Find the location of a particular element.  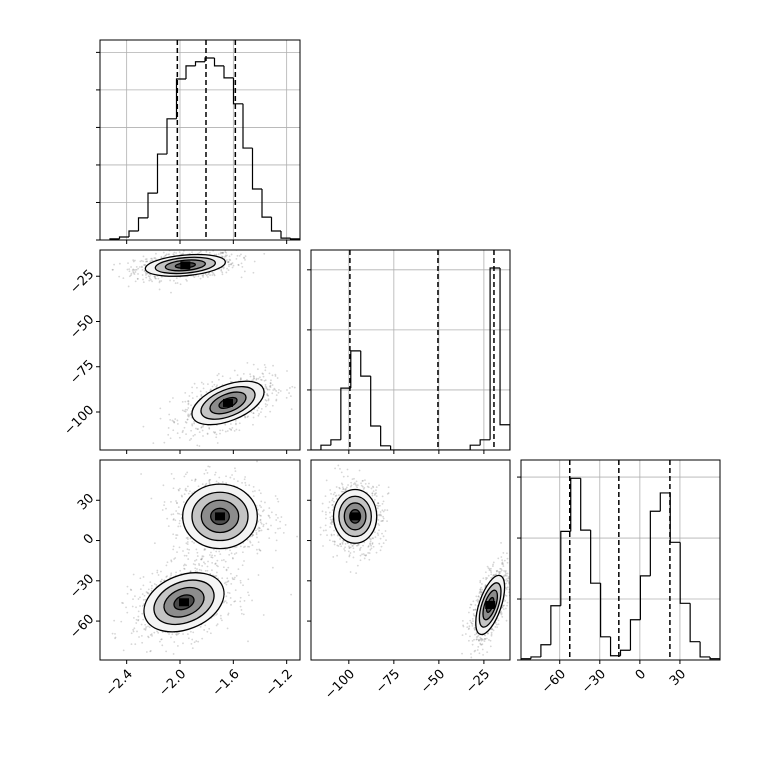

y-tick-label: −75 is located at coordinates (82, 372).